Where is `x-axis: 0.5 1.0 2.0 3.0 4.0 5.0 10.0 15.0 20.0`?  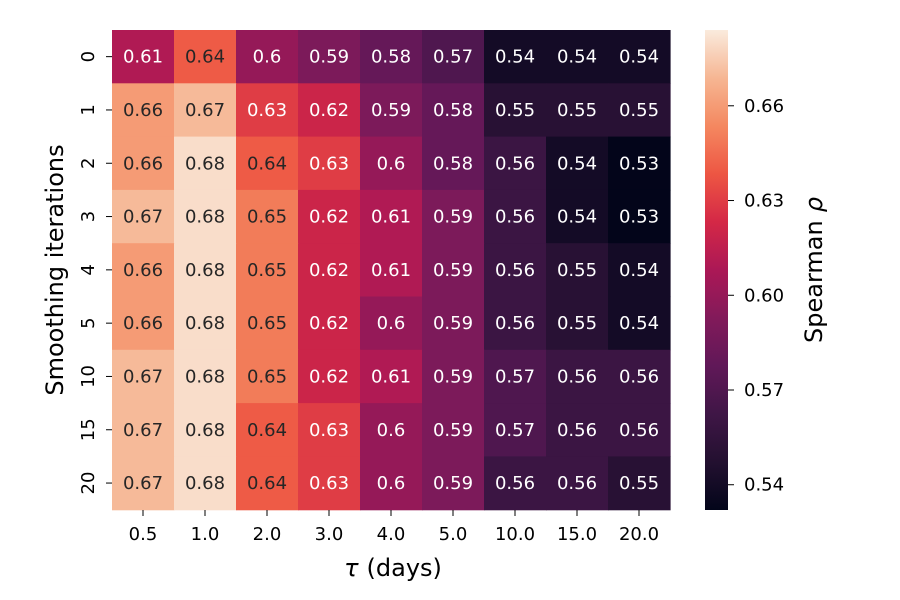
x-axis: 0.5 1.0 2.0 3.0 4.0 5.0 10.0 15.0 20.0 is located at coordinates (394, 527).